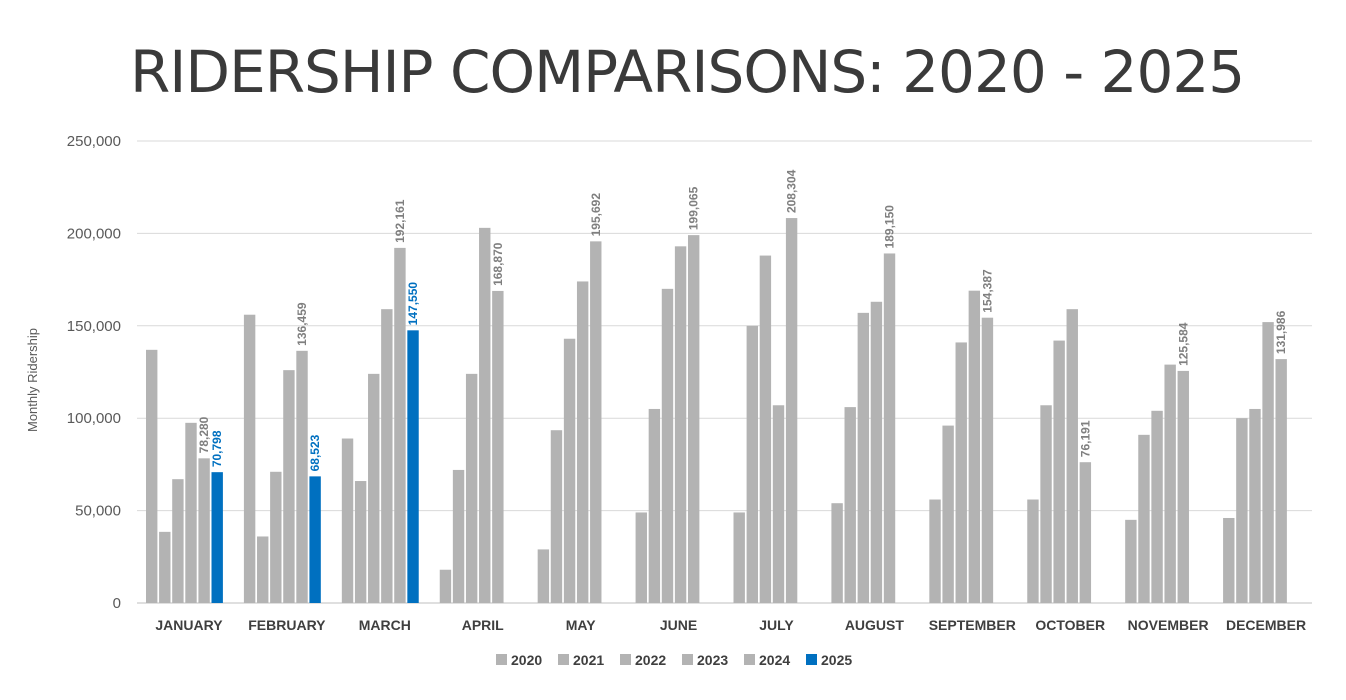 The height and width of the screenshot is (700, 1346). I want to click on x-category-label: JULY, so click(776, 625).